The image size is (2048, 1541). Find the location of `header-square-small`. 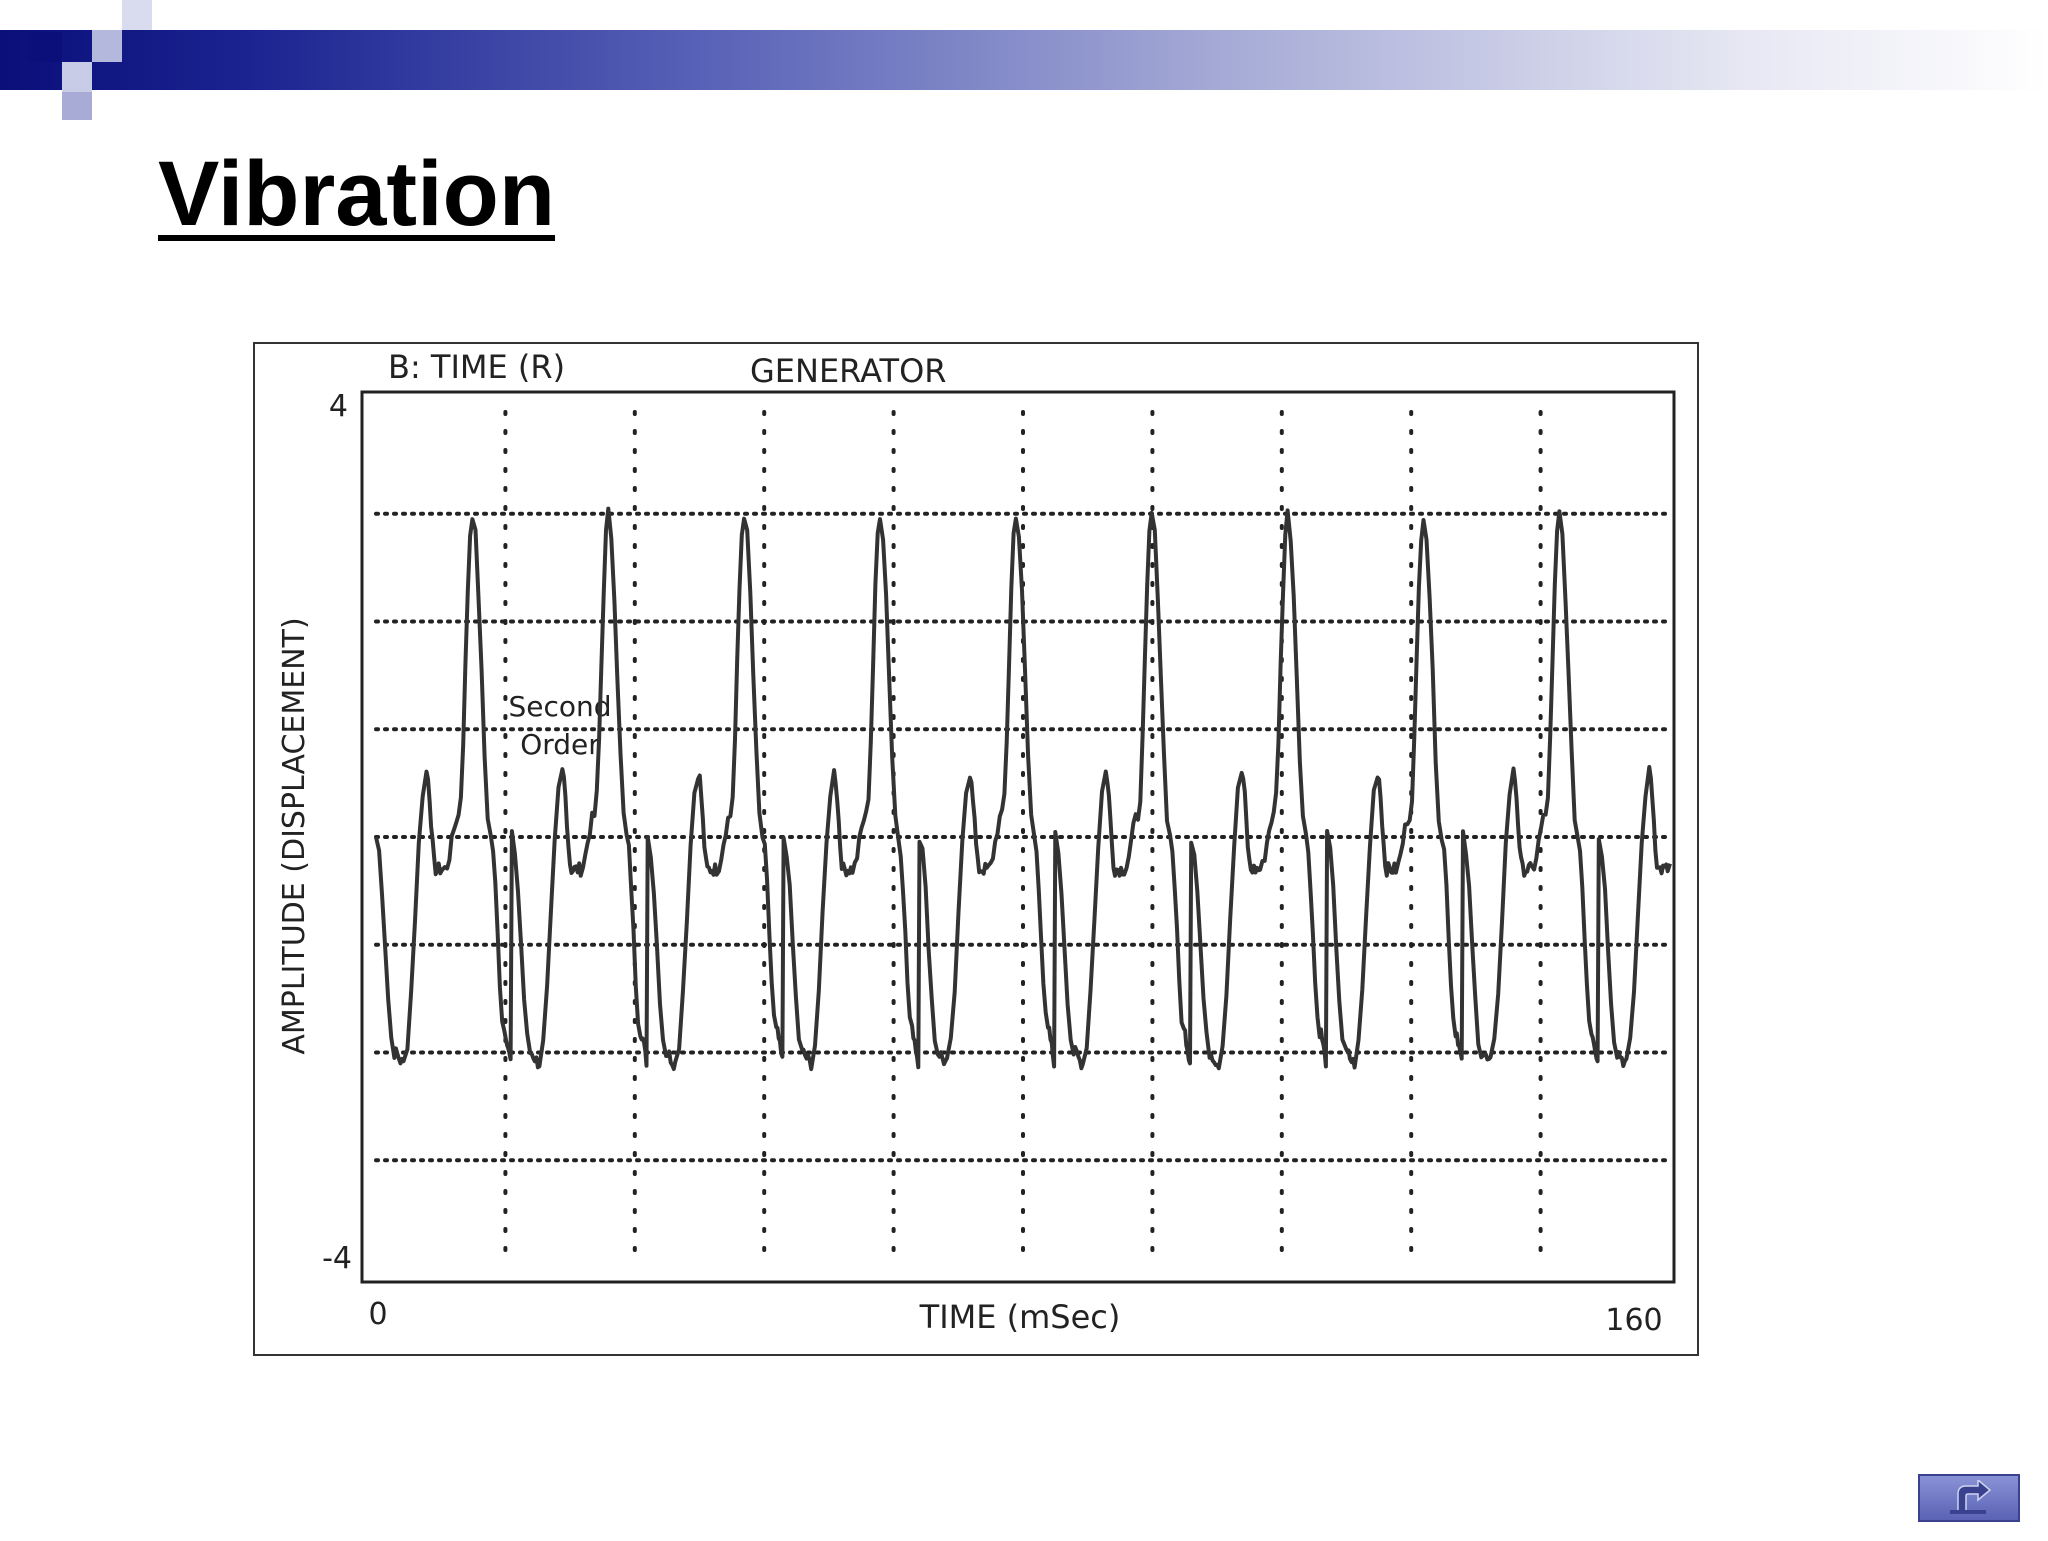

header-square-small is located at coordinates (77, 106).